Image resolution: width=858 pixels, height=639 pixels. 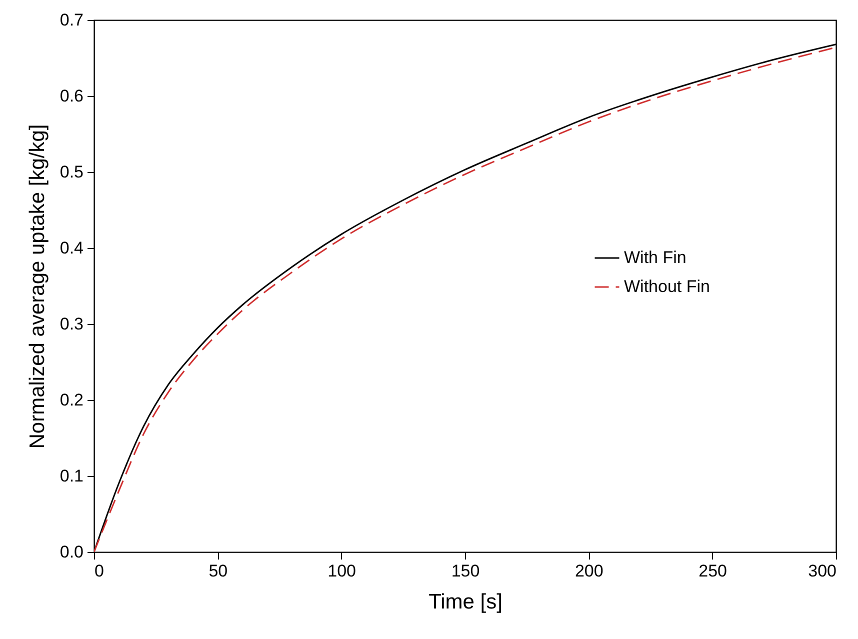 What do you see at coordinates (822, 571) in the screenshot?
I see `x-tick-label: 300` at bounding box center [822, 571].